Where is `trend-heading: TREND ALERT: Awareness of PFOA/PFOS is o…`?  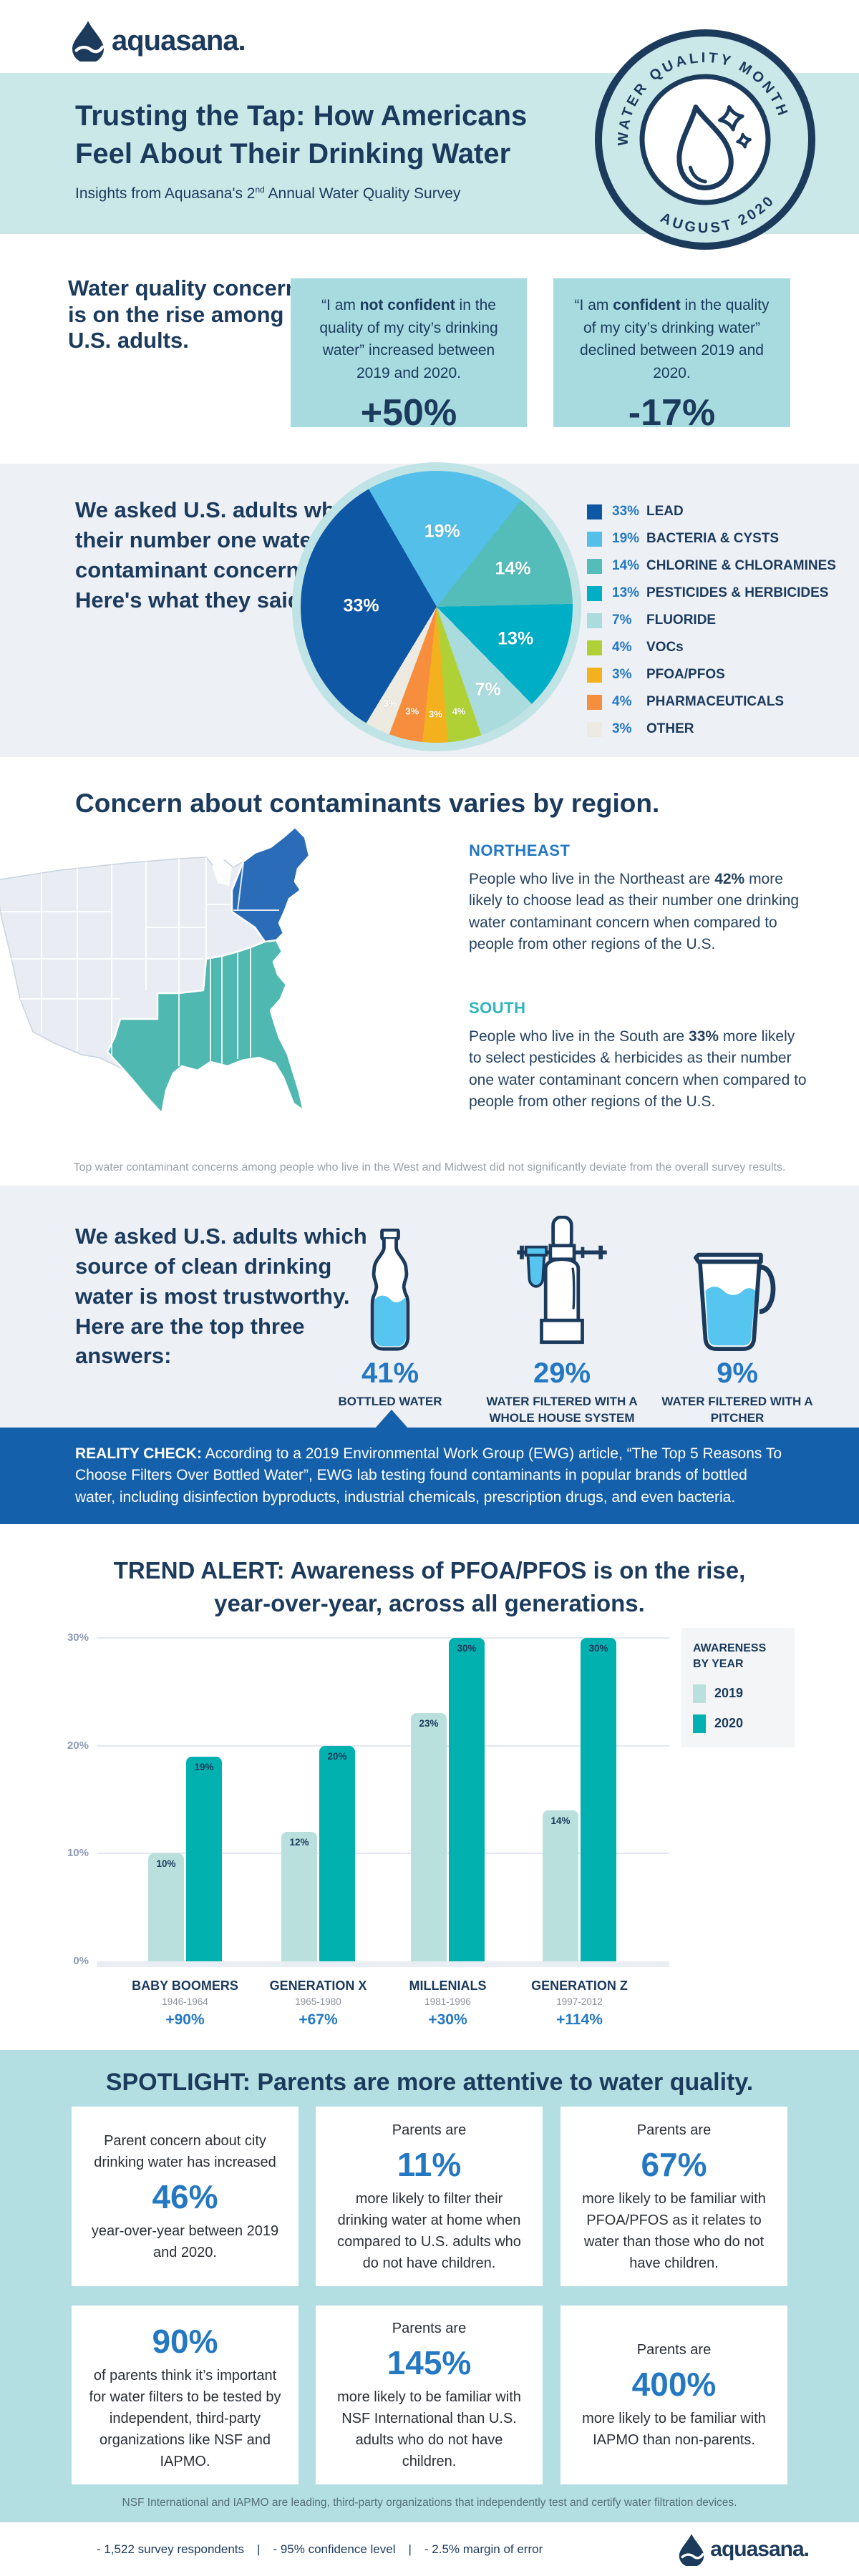 trend-heading: TREND ALERT: Awareness of PFOA/PFOS is o… is located at coordinates (429, 1587).